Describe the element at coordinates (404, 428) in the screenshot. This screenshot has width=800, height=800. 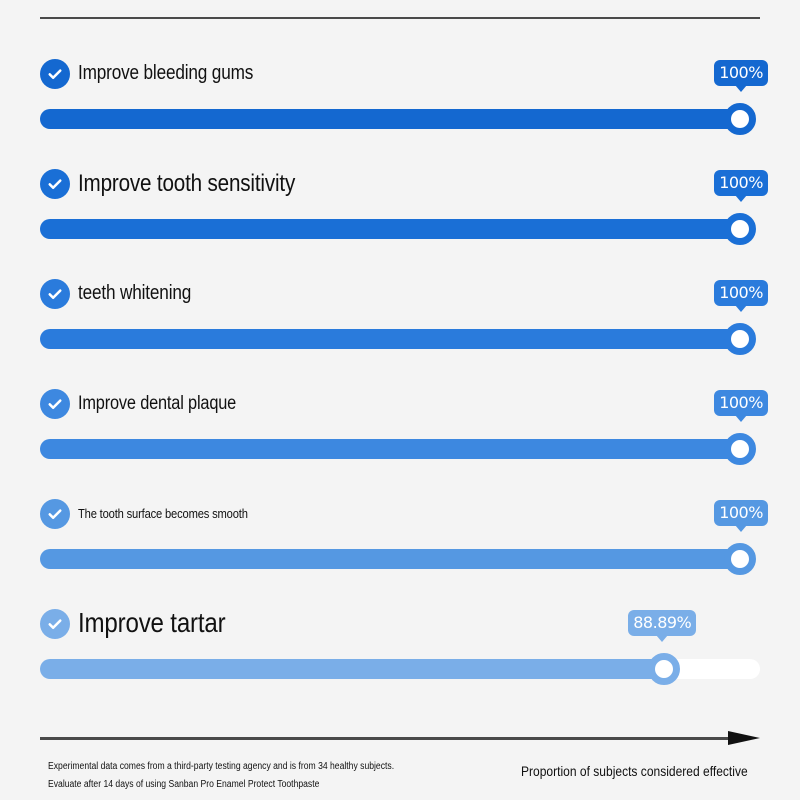
I see `bar-row: Improve dental plaque 100%` at that location.